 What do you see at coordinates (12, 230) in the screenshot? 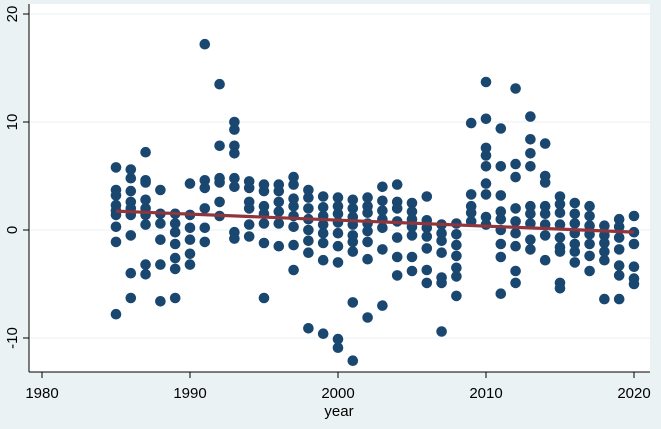
I see `y-tick-label: 0` at bounding box center [12, 230].